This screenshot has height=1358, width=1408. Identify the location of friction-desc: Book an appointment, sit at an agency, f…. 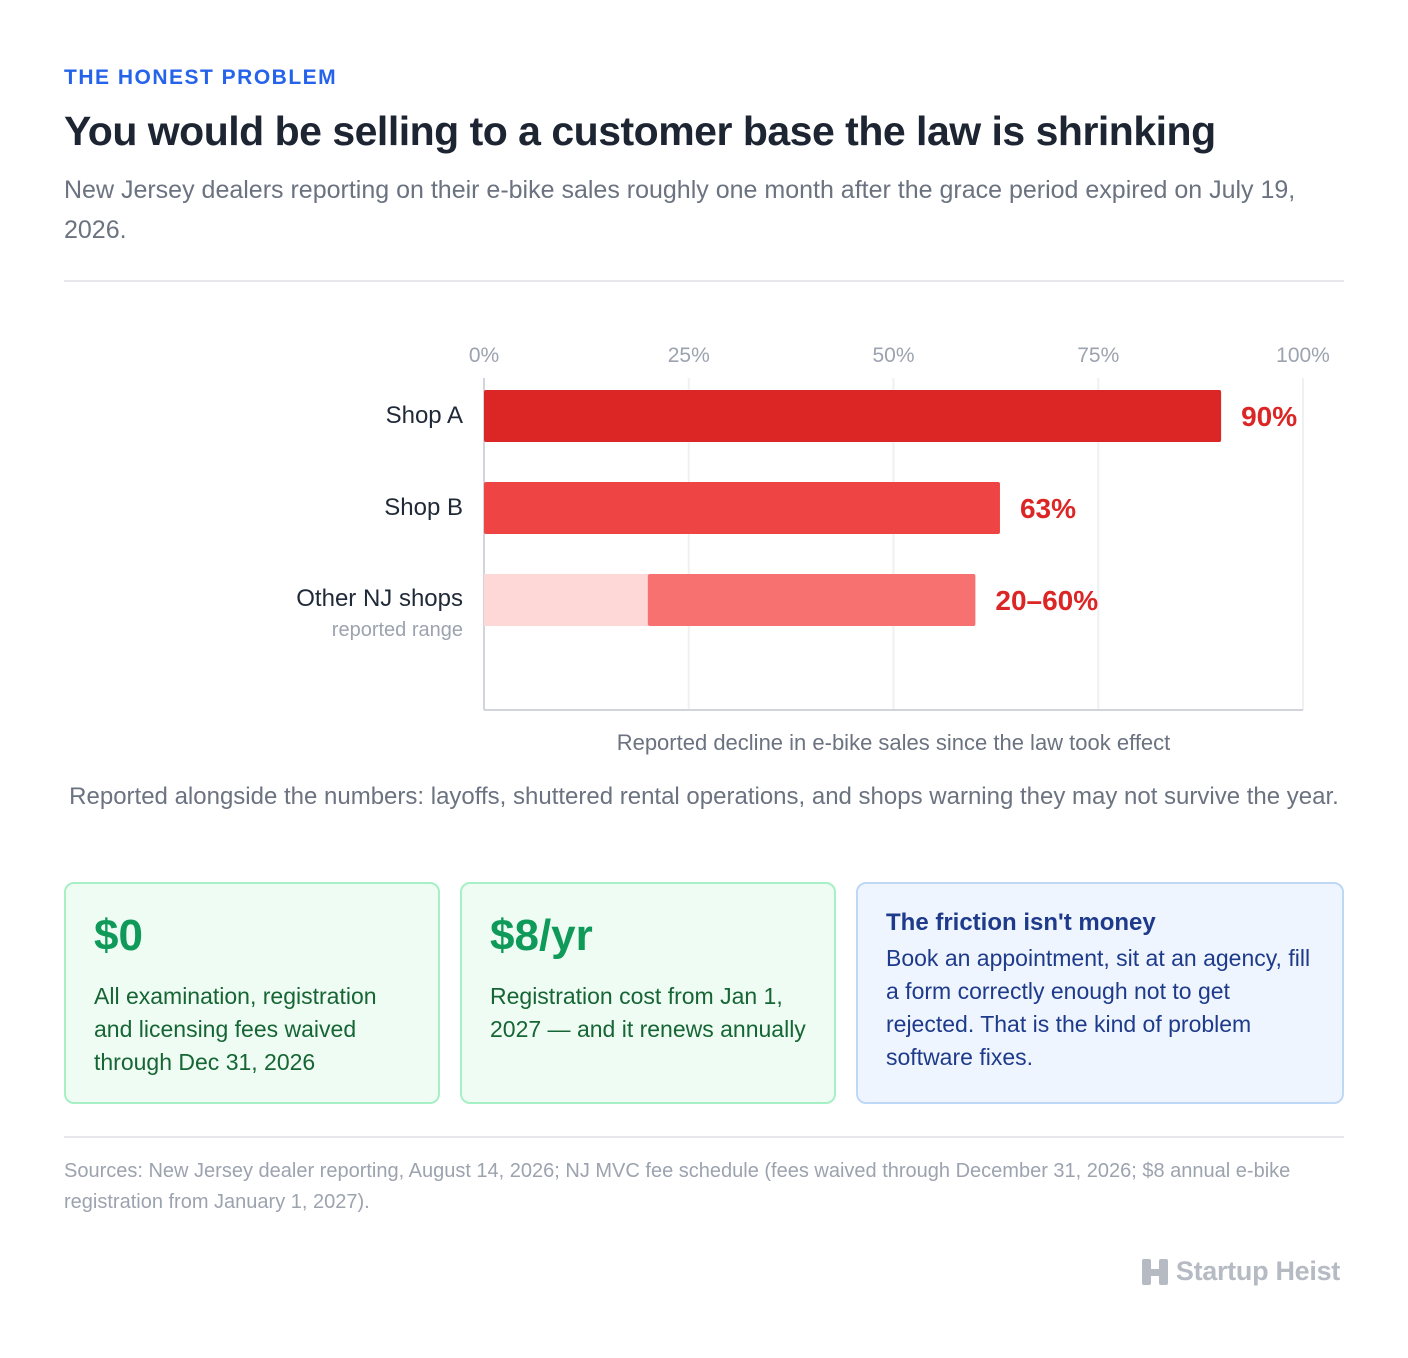
(1098, 1007).